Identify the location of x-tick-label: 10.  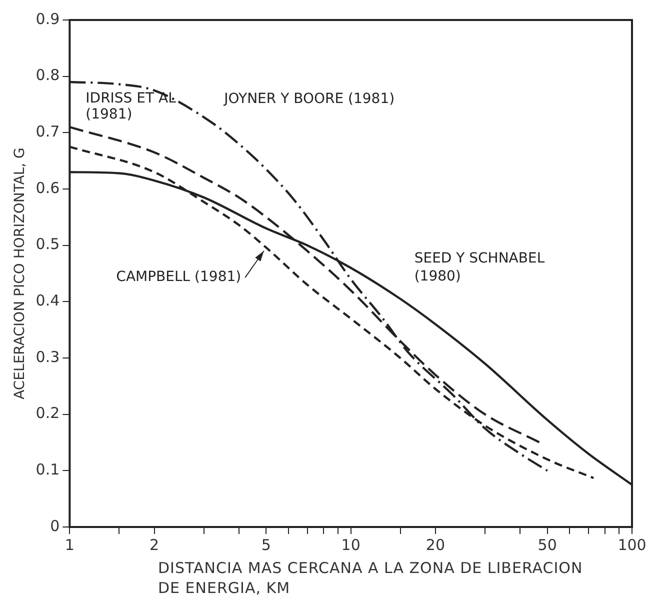
(350, 545).